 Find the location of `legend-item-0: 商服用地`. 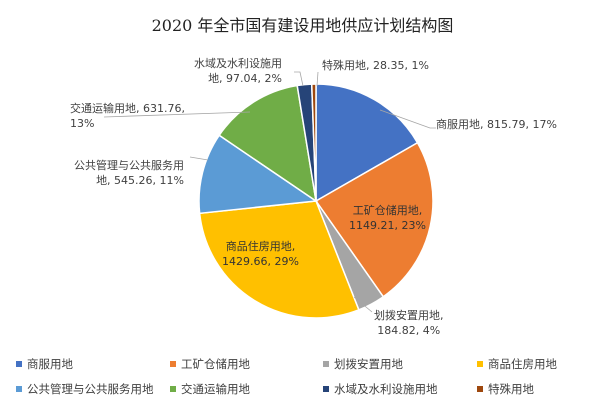

legend-item-0: 商服用地 is located at coordinates (44, 364).